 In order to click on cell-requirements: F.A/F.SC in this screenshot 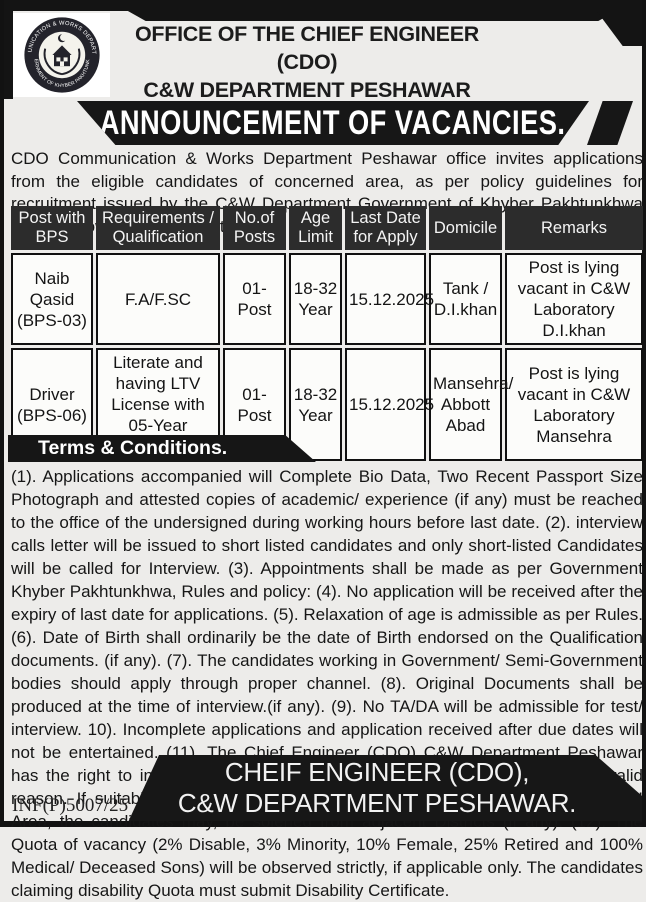, I will do `click(158, 299)`.